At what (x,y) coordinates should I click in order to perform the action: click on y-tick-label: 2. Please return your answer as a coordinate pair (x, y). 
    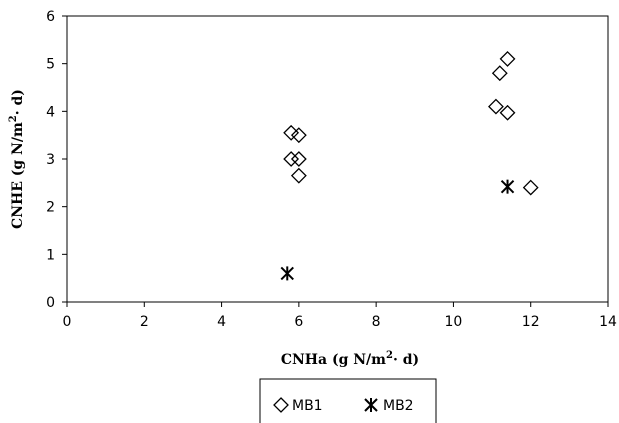
    Looking at the image, I should click on (50, 208).